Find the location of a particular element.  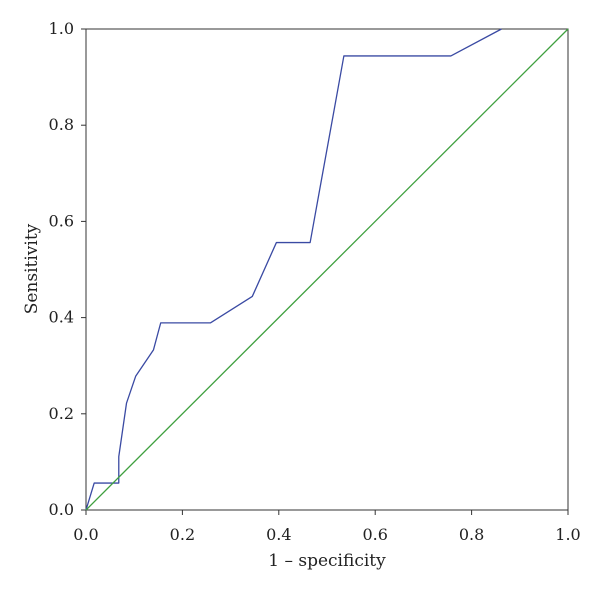

x-tick-label: 0.4 is located at coordinates (278, 534).